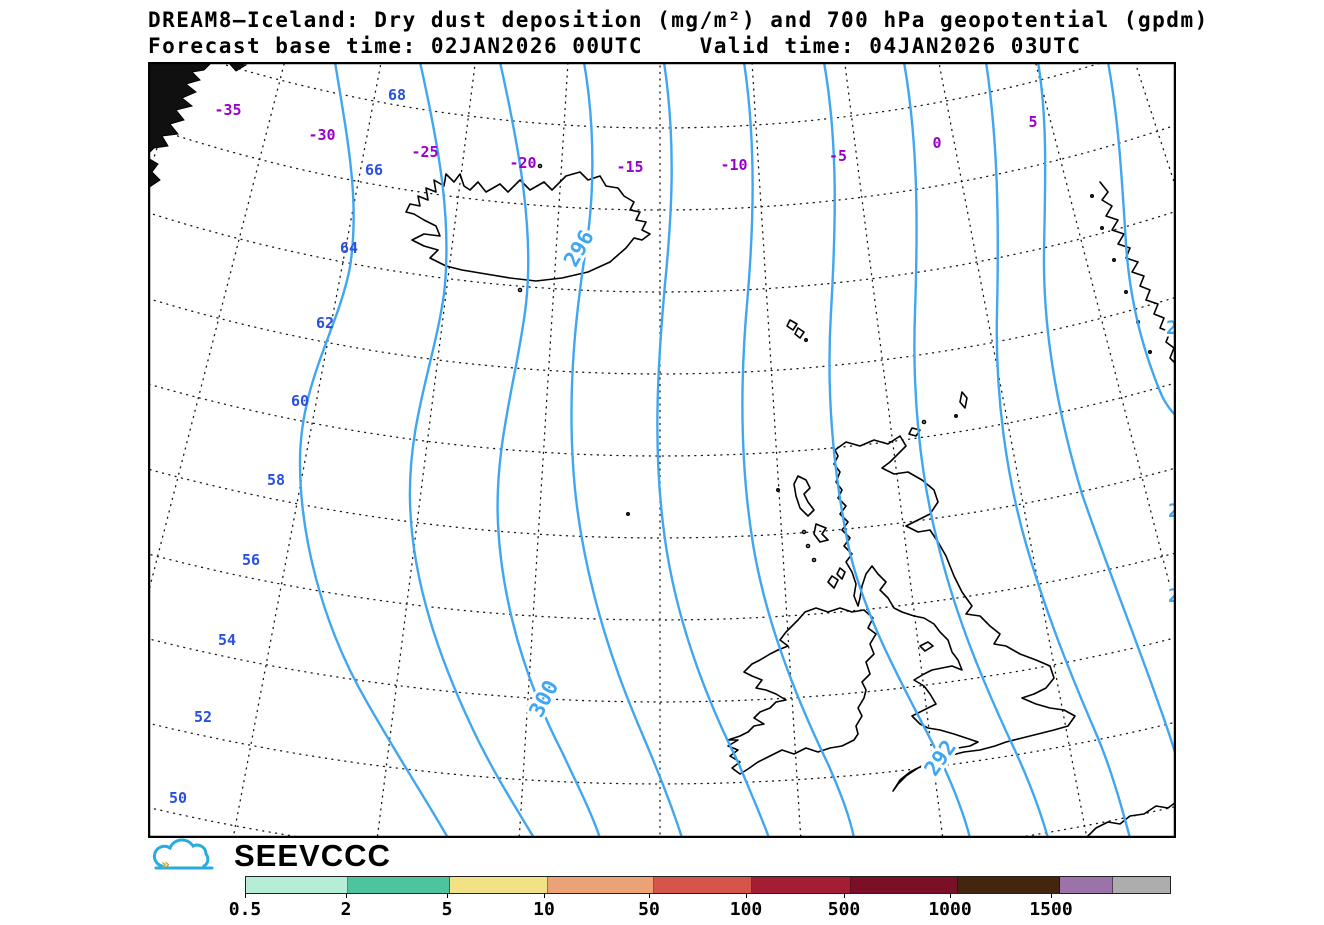 The image size is (1324, 925). Describe the element at coordinates (926, 646) in the screenshot. I see `isle-of-man-coast` at that location.